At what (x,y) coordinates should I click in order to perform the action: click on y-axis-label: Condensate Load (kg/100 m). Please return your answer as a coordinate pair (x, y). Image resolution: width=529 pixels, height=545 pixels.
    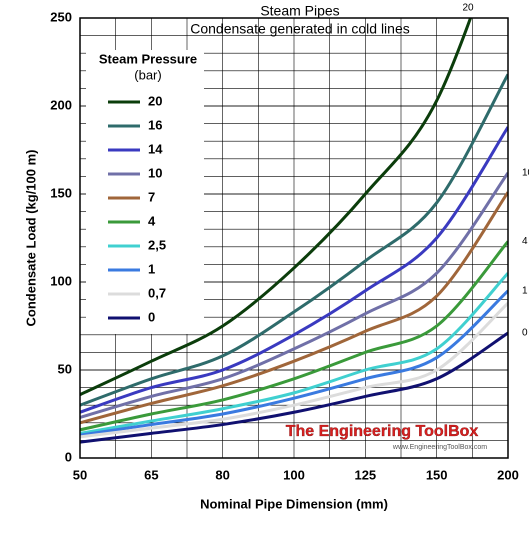
    Looking at the image, I should click on (30, 238).